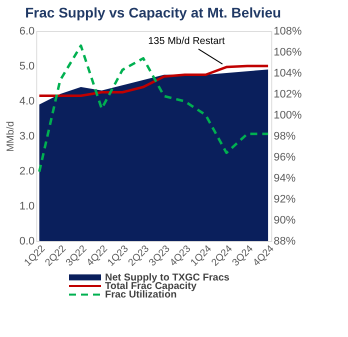 Image resolution: width=348 pixels, height=337 pixels. I want to click on y-axis-title: MMb/d, so click(10, 136).